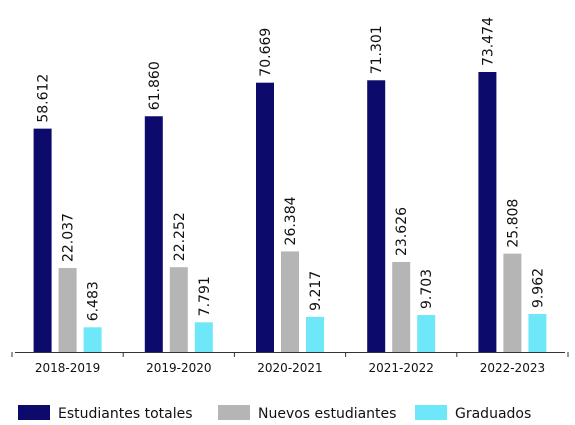 This screenshot has width=575, height=425. What do you see at coordinates (125, 414) in the screenshot?
I see `legend-label: Estudiantes totales` at bounding box center [125, 414].